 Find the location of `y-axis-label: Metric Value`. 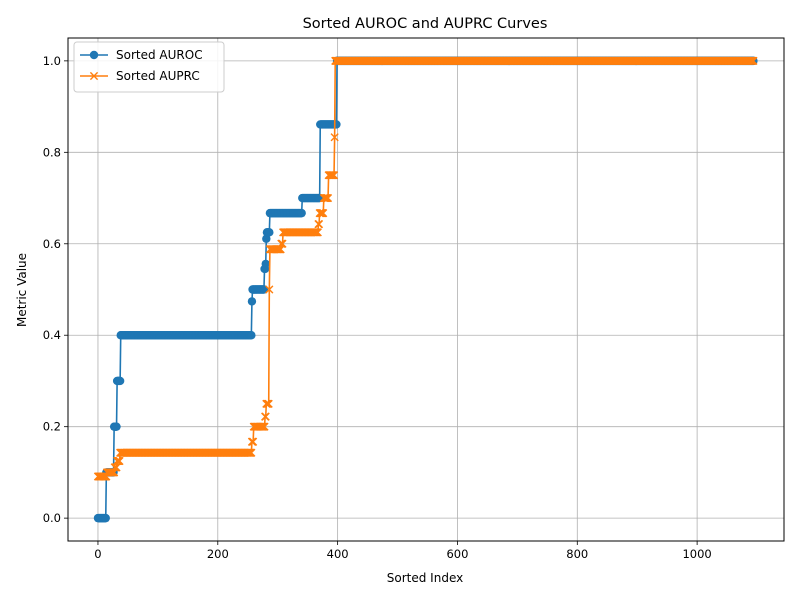

y-axis-label: Metric Value is located at coordinates (22, 290).